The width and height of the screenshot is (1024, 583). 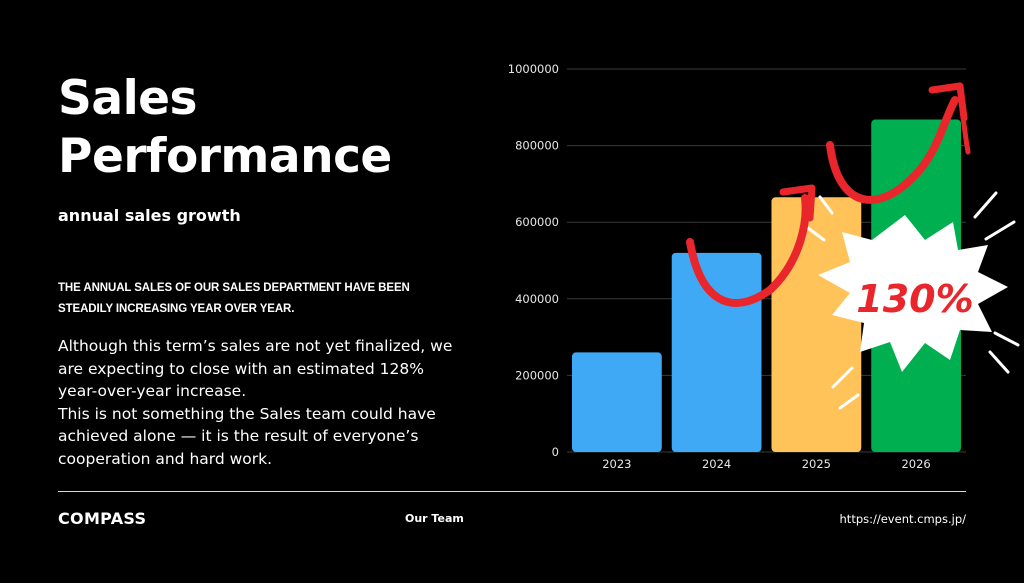 What do you see at coordinates (898, 143) in the screenshot?
I see `growth-arrow-upper-icon` at bounding box center [898, 143].